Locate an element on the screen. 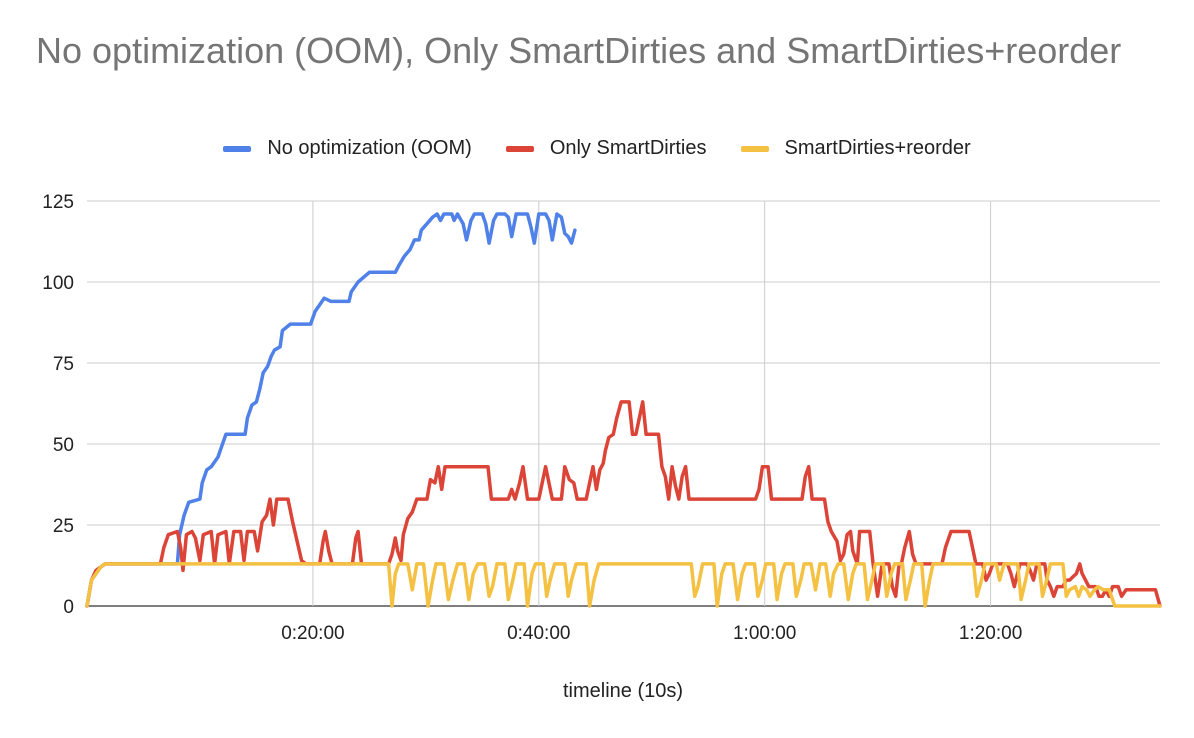 The height and width of the screenshot is (738, 1194). x-tick-label: 1:00:00 is located at coordinates (764, 633).